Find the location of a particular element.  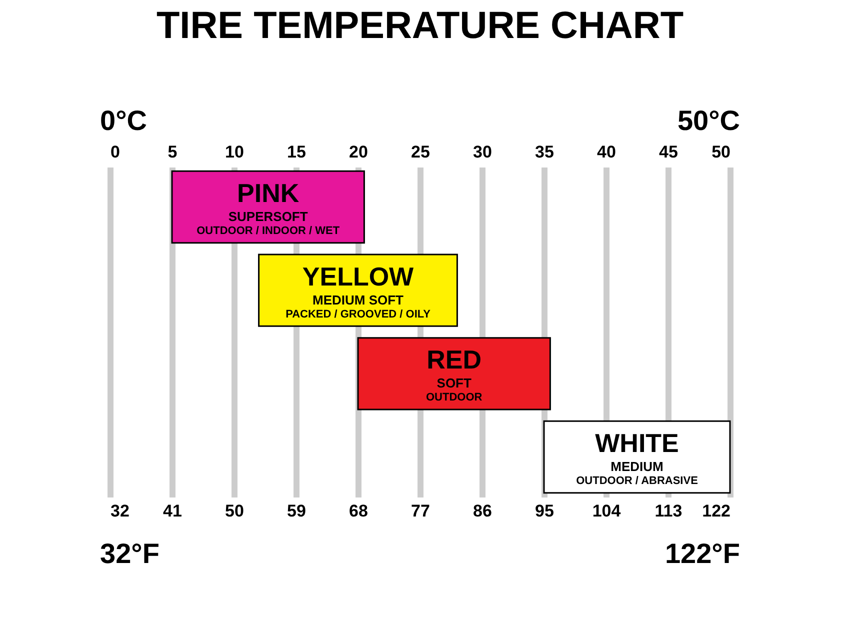

y-tick-label: WHITE is located at coordinates (637, 443).